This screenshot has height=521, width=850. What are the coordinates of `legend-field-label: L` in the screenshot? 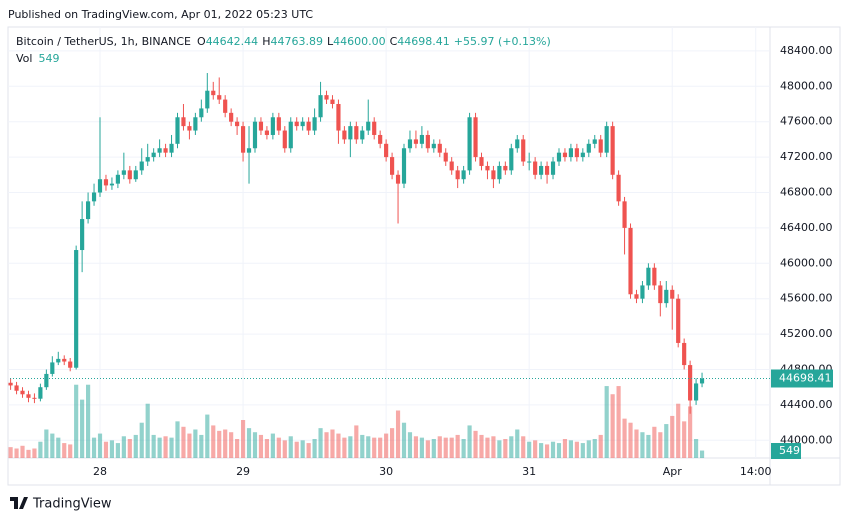 It's located at (330, 41).